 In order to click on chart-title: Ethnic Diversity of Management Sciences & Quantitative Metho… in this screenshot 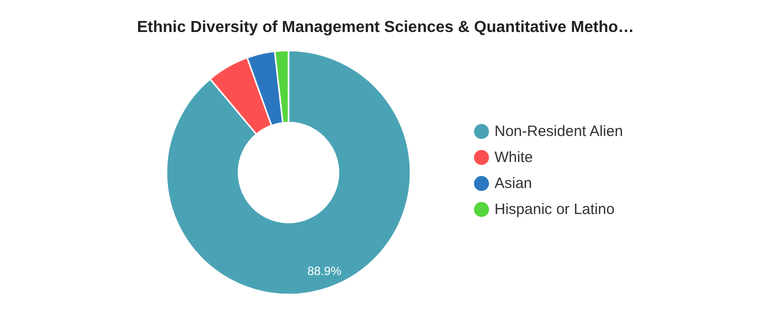, I will do `click(385, 27)`.